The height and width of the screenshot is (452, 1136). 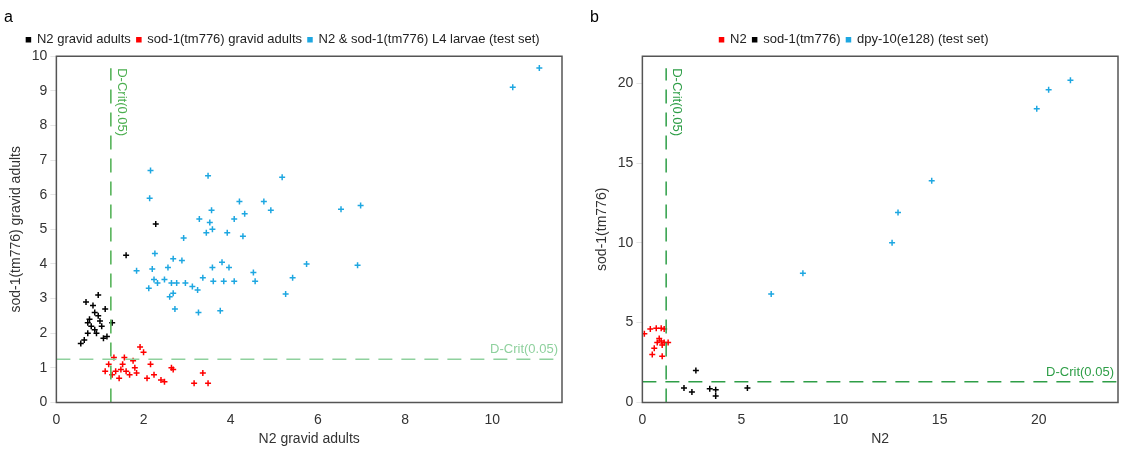 I want to click on y-tick-label: 4, so click(x=43, y=262).